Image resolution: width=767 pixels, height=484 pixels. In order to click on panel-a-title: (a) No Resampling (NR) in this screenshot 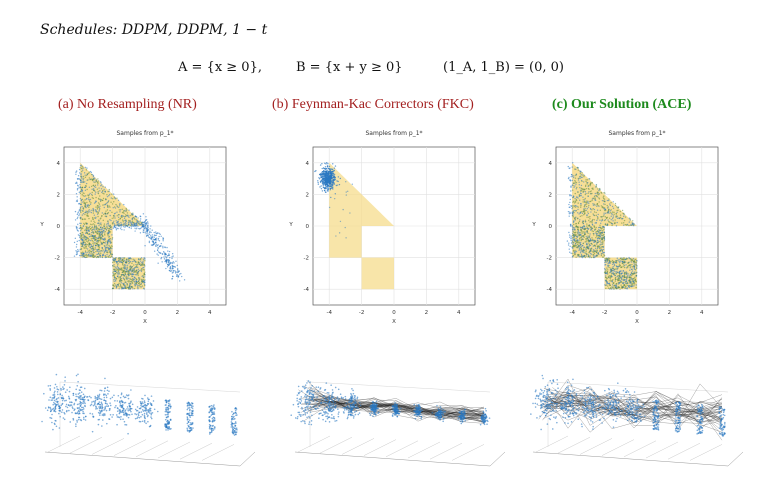, I will do `click(127, 104)`.